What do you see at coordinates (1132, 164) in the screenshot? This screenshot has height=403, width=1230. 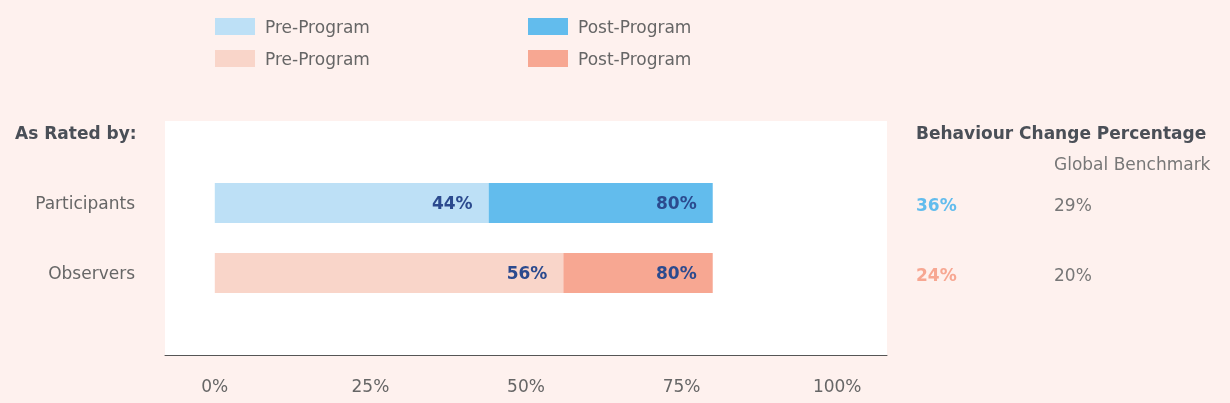 I see `text: Global Benchmark` at bounding box center [1132, 164].